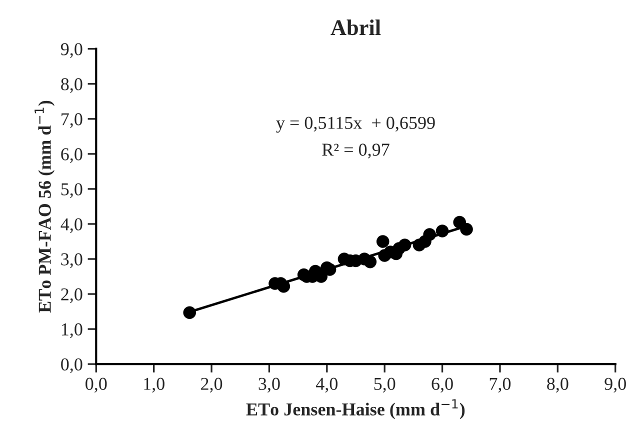  Describe the element at coordinates (71, 260) in the screenshot. I see `y-tick-label: 3,0` at that location.